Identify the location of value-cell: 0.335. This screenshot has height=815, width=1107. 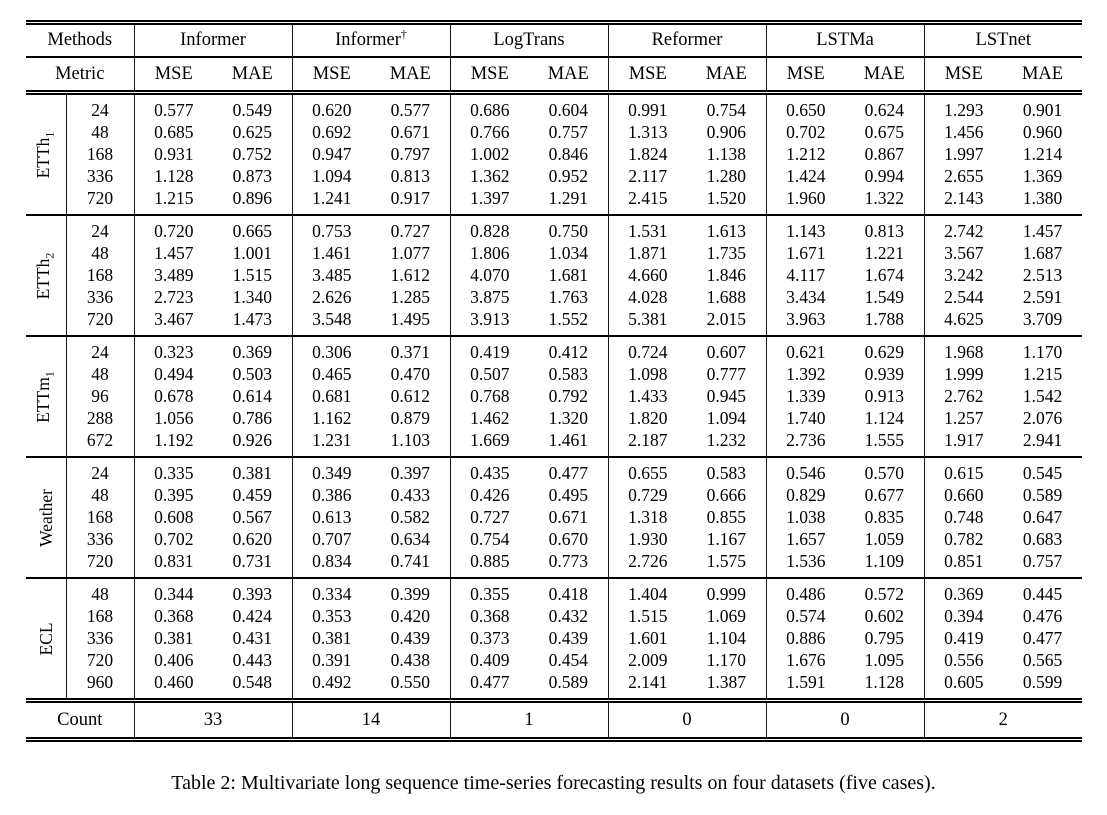
(173, 470).